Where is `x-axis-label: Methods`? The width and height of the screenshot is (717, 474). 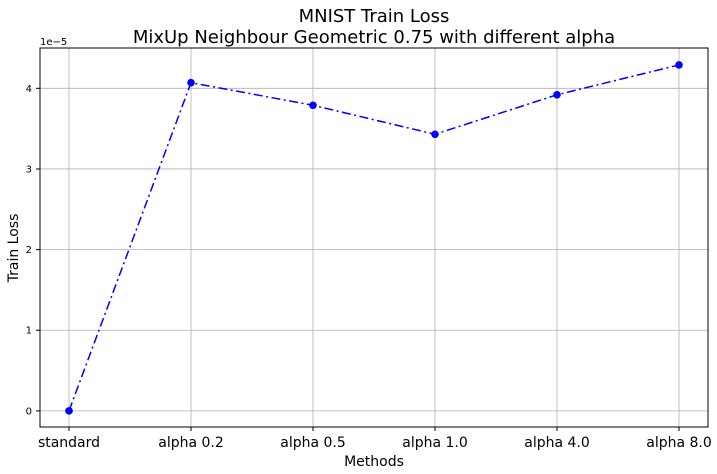 x-axis-label: Methods is located at coordinates (374, 462).